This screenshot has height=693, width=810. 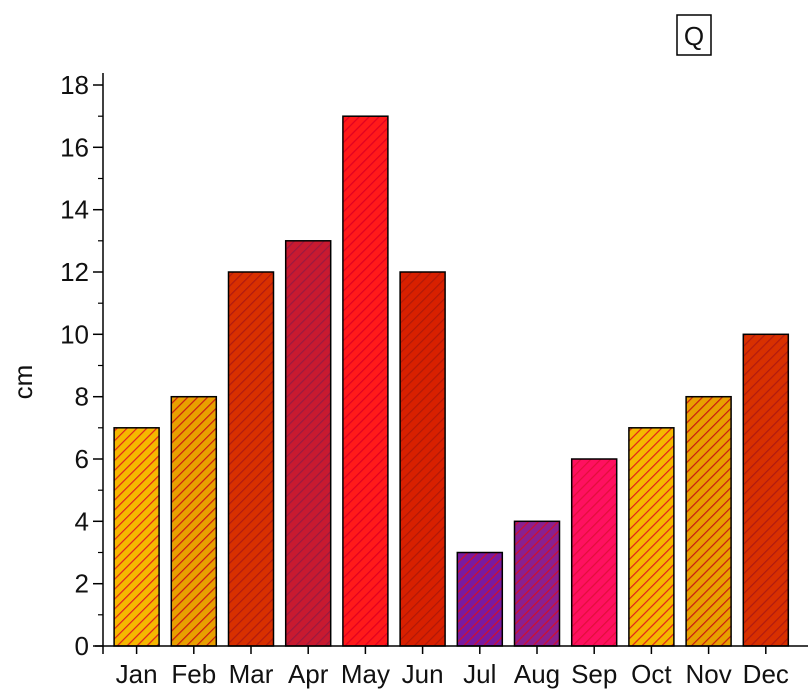 What do you see at coordinates (766, 674) in the screenshot?
I see `x-tick-label-dec: Dec` at bounding box center [766, 674].